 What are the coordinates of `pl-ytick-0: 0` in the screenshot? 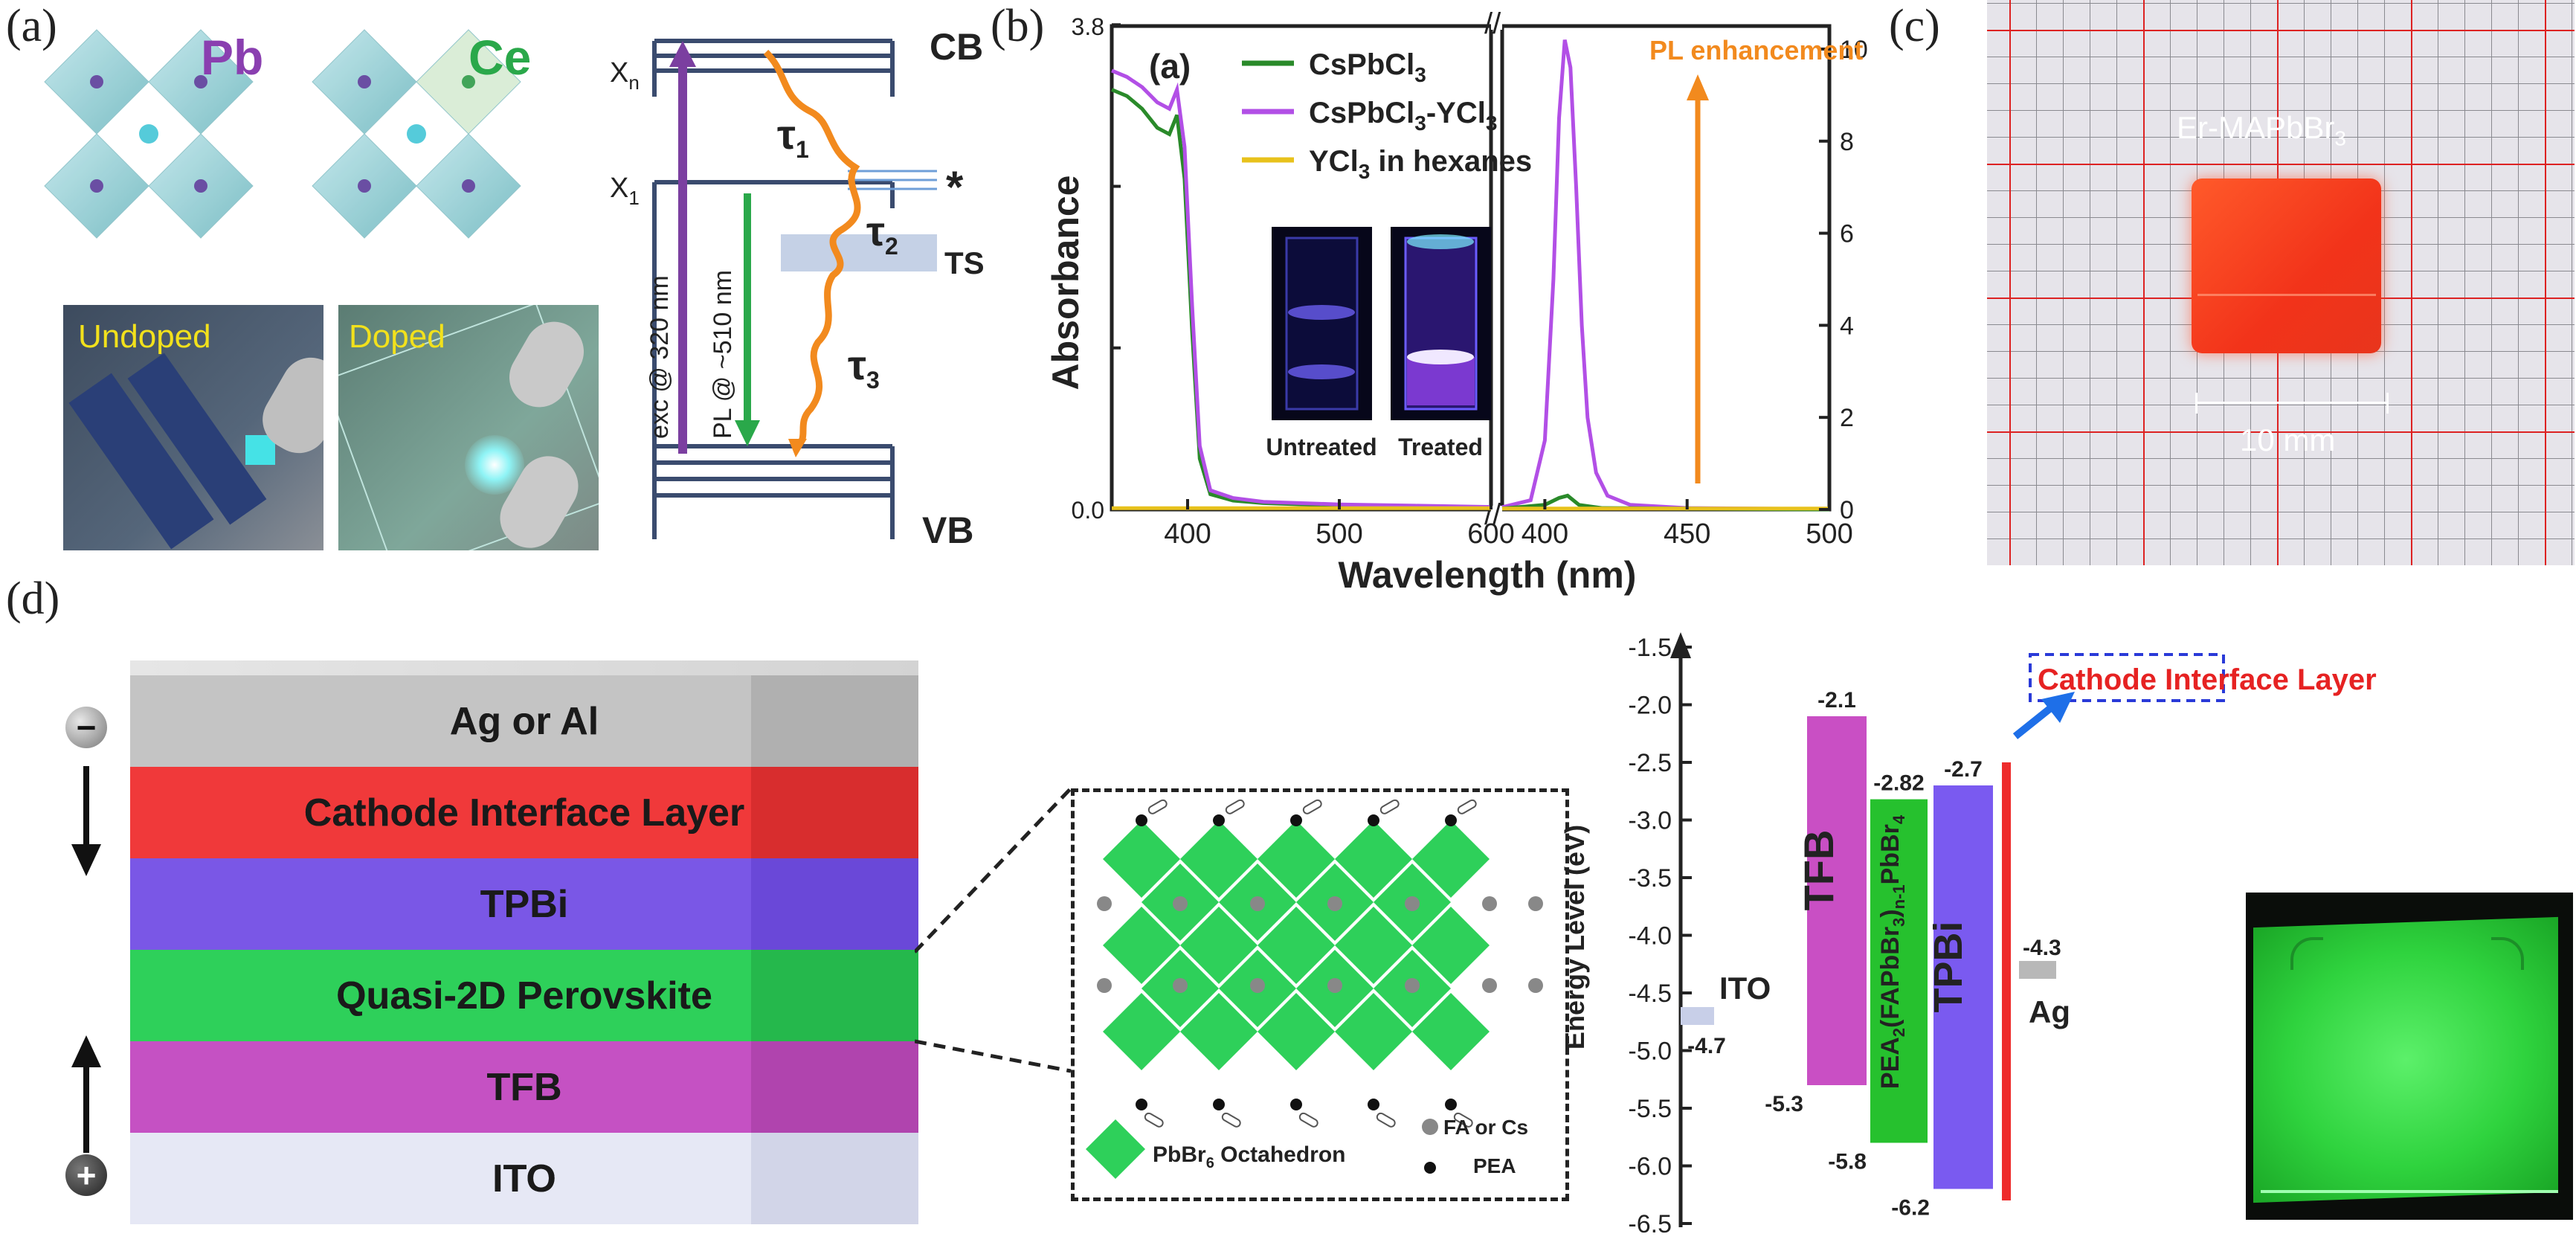 It's located at (1847, 510).